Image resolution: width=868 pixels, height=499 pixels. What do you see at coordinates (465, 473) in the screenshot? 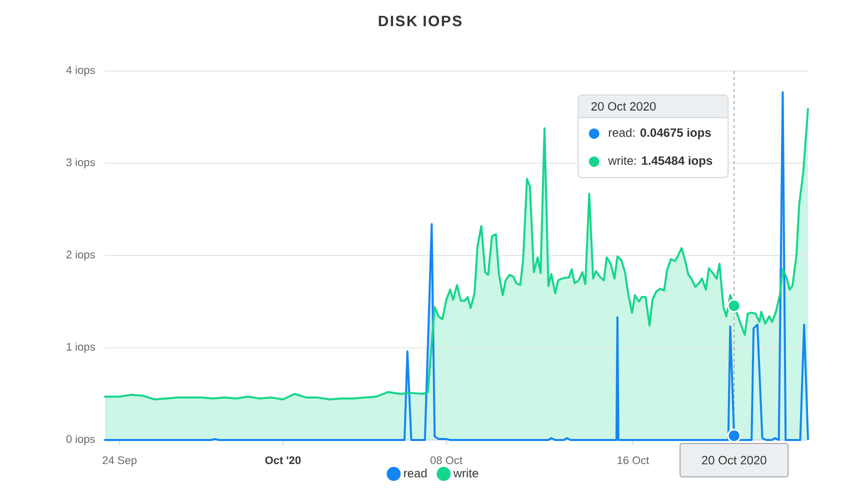
I see `legend-label: write` at bounding box center [465, 473].